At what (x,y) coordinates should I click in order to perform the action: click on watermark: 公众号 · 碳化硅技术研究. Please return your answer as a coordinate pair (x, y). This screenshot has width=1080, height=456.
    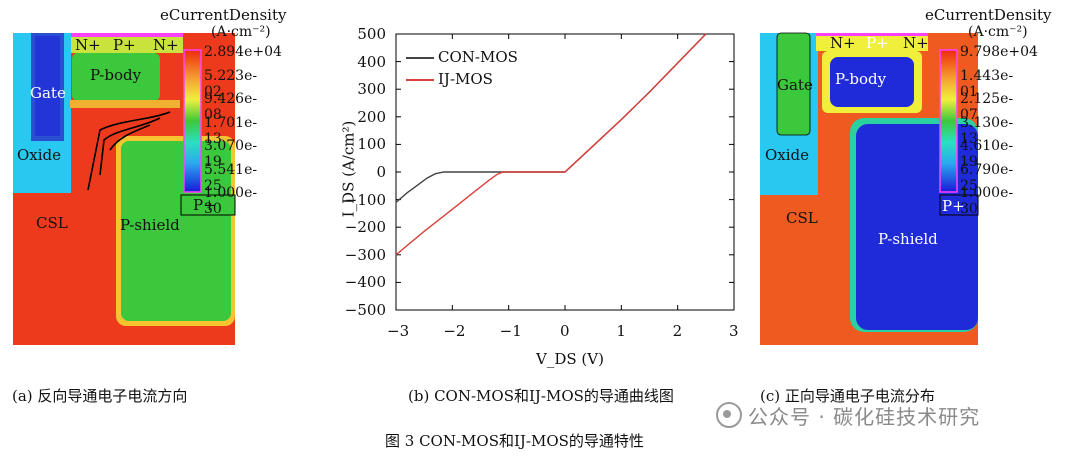
    Looking at the image, I should click on (848, 414).